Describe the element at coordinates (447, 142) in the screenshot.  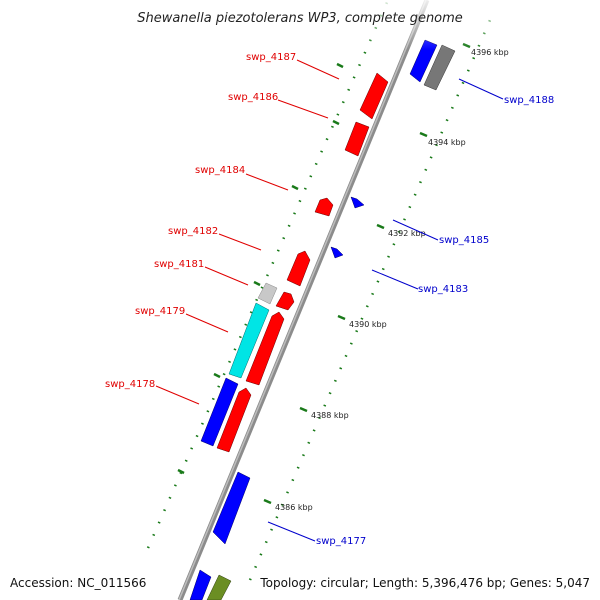
I see `tick-label: 4394 kbp` at that location.